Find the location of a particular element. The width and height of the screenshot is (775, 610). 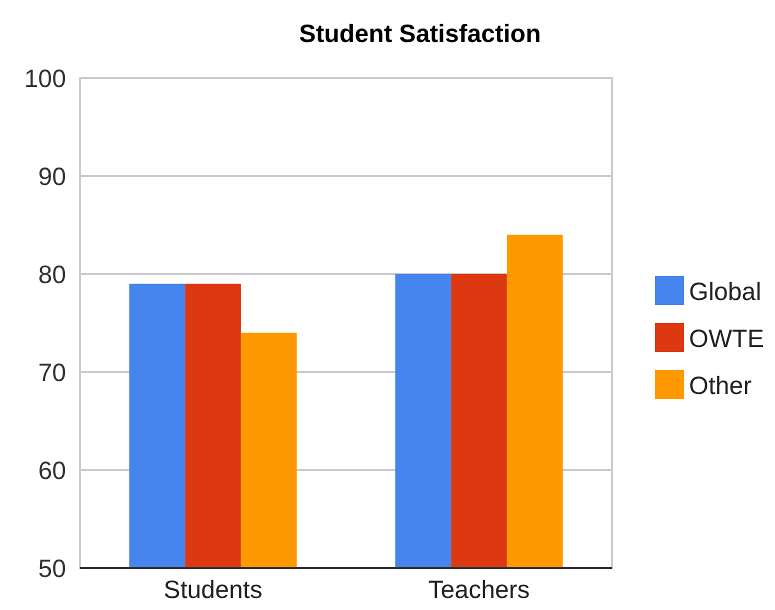

legend-label: OWTE is located at coordinates (726, 338).